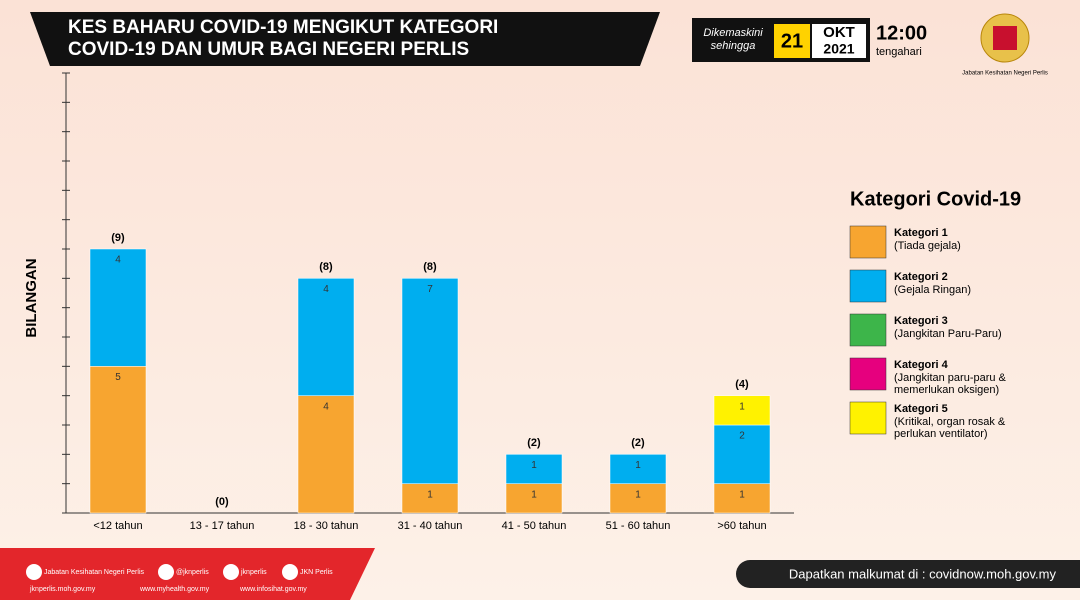 The height and width of the screenshot is (600, 1080). I want to click on info-banner, so click(908, 574).